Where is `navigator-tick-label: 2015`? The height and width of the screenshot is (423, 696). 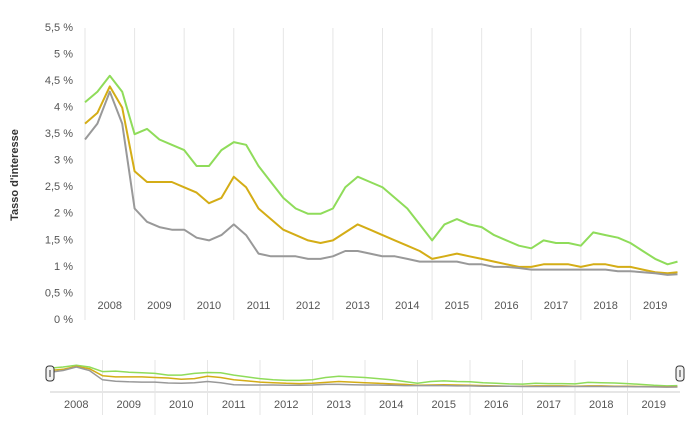 navigator-tick-label: 2015 is located at coordinates (444, 405).